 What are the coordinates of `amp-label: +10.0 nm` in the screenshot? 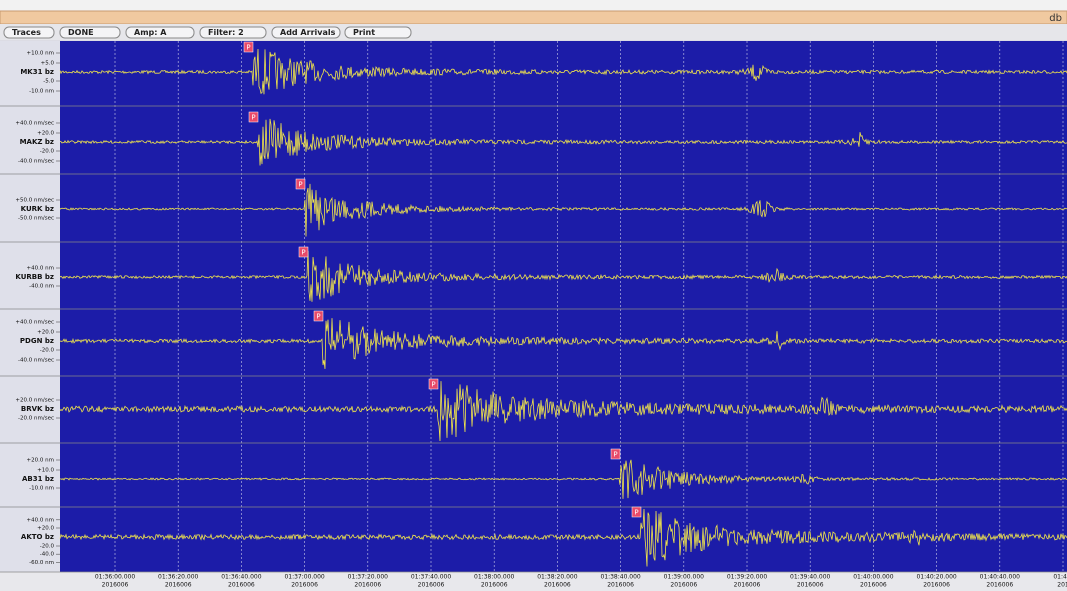 It's located at (40, 54).